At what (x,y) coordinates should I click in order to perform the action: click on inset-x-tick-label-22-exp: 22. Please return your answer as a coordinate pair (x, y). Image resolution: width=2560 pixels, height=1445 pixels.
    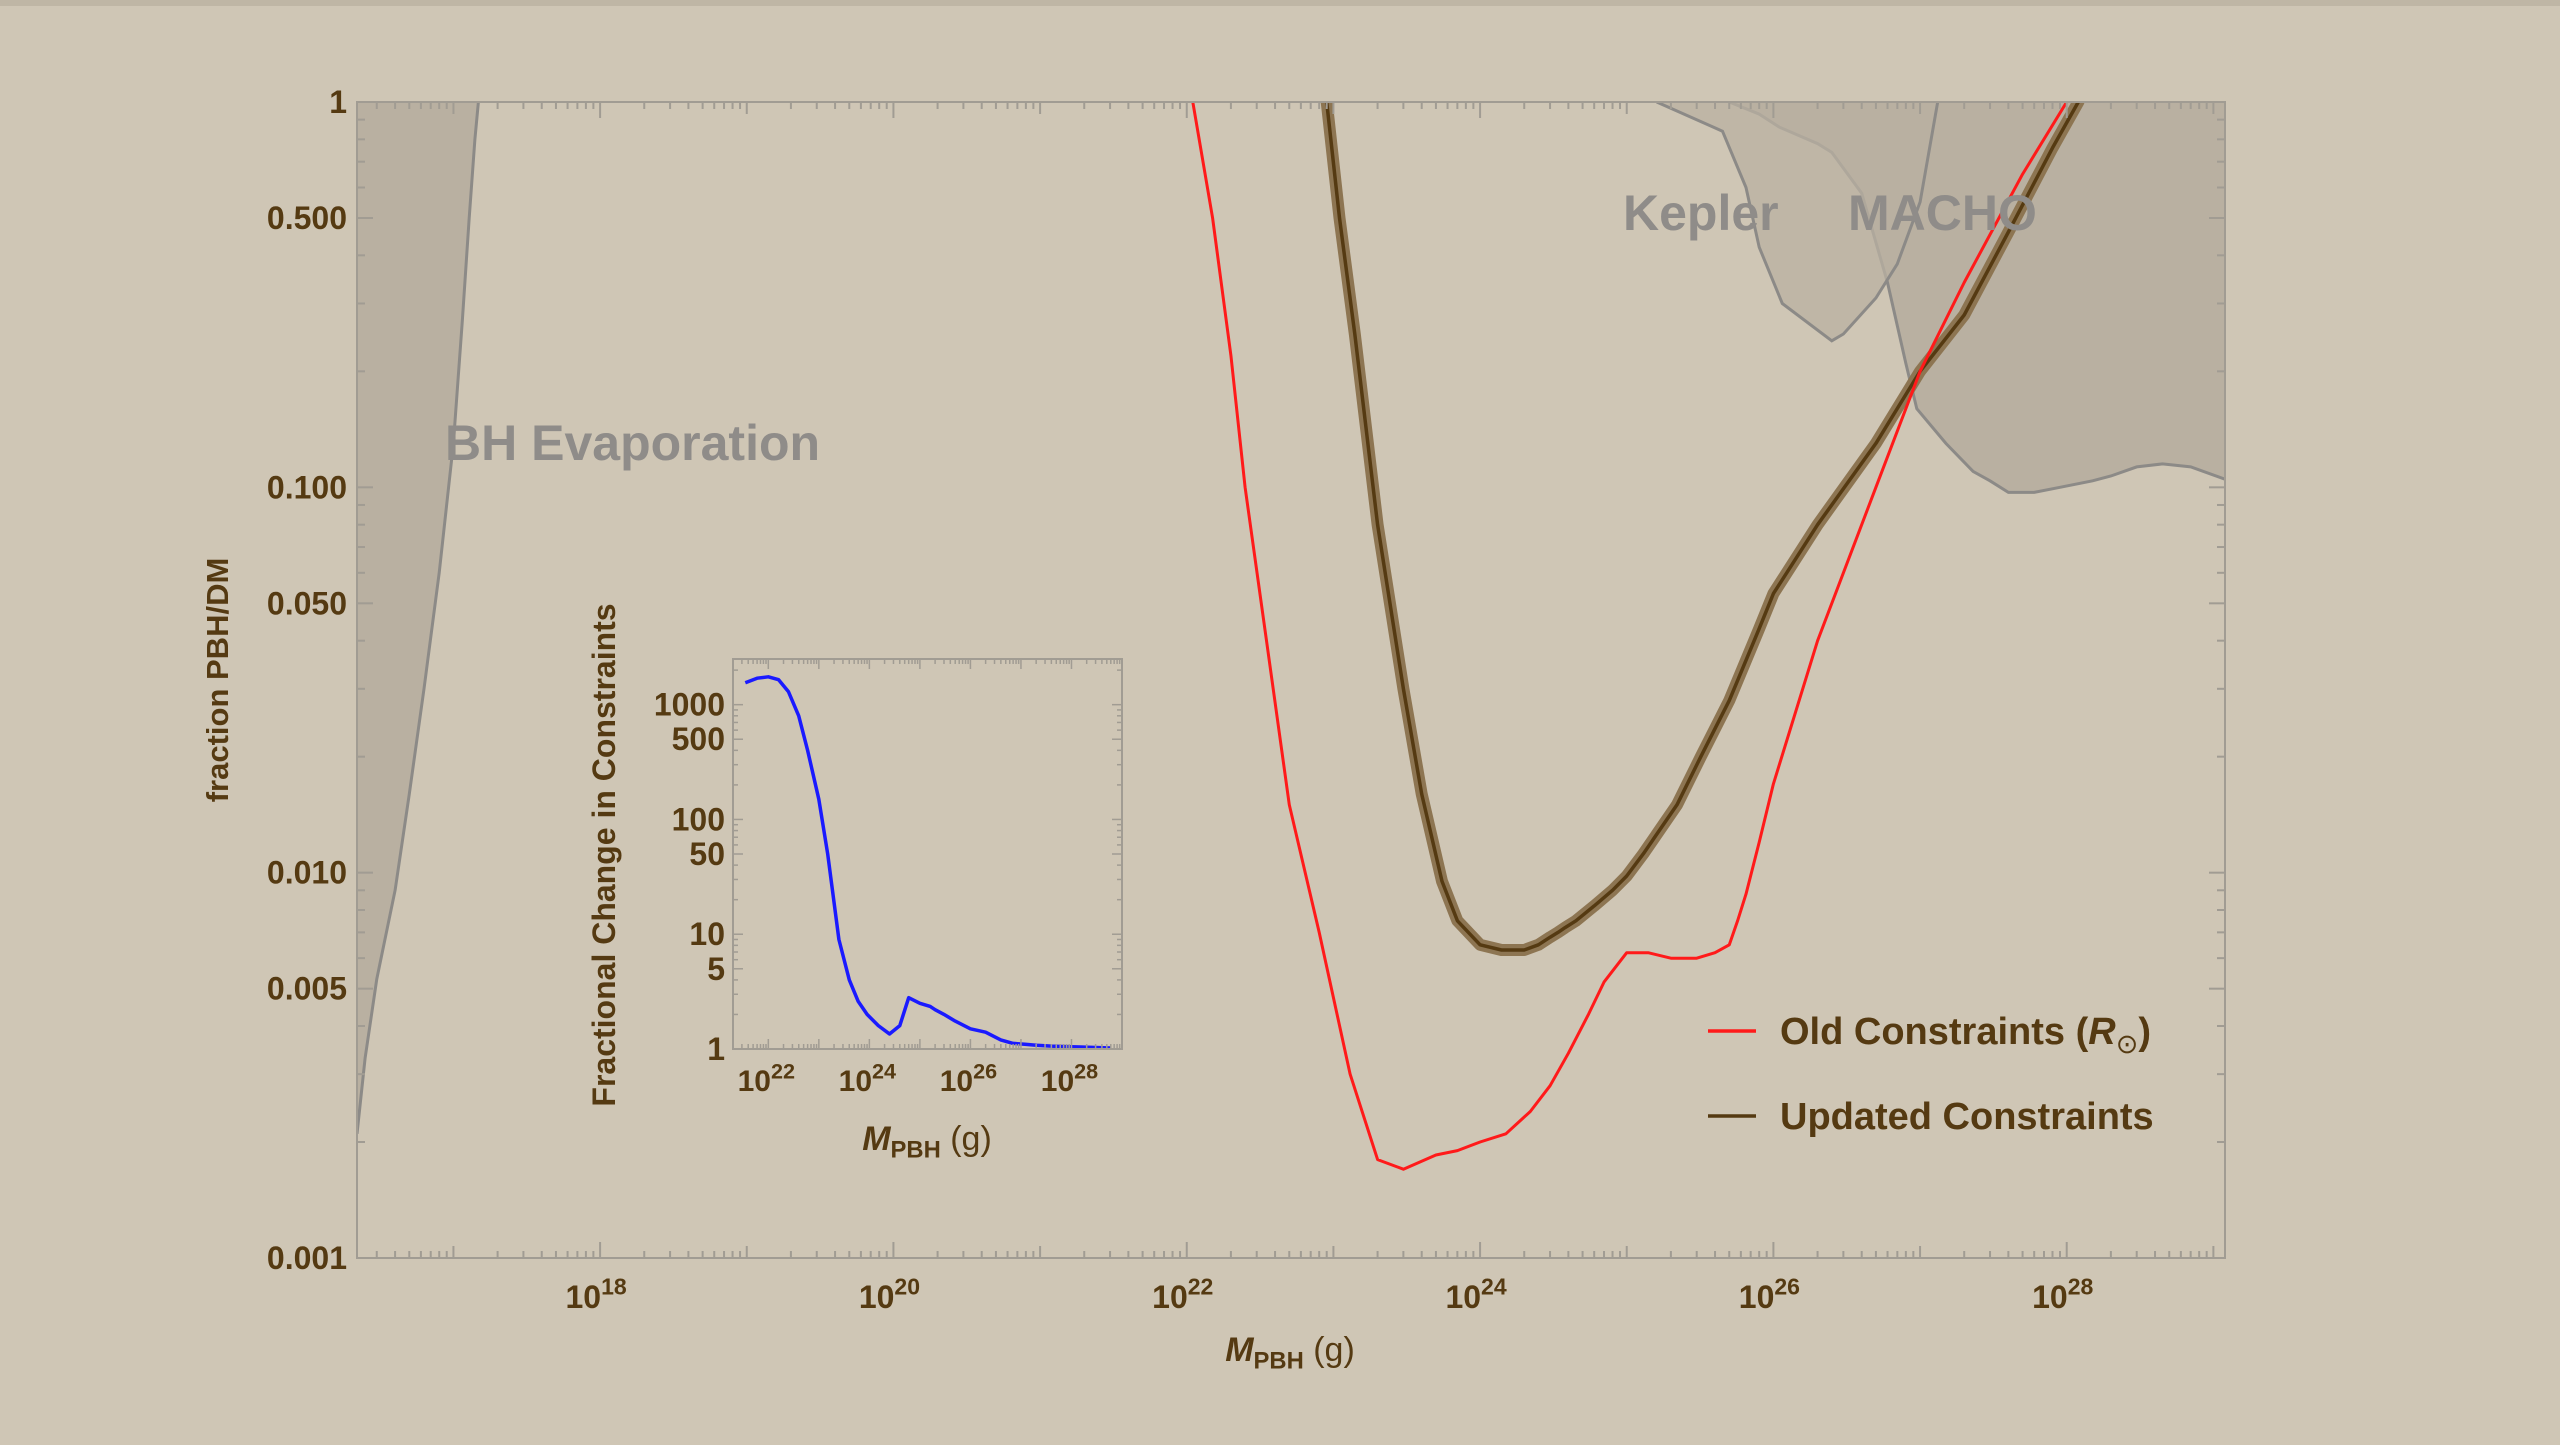
    Looking at the image, I should click on (783, 1070).